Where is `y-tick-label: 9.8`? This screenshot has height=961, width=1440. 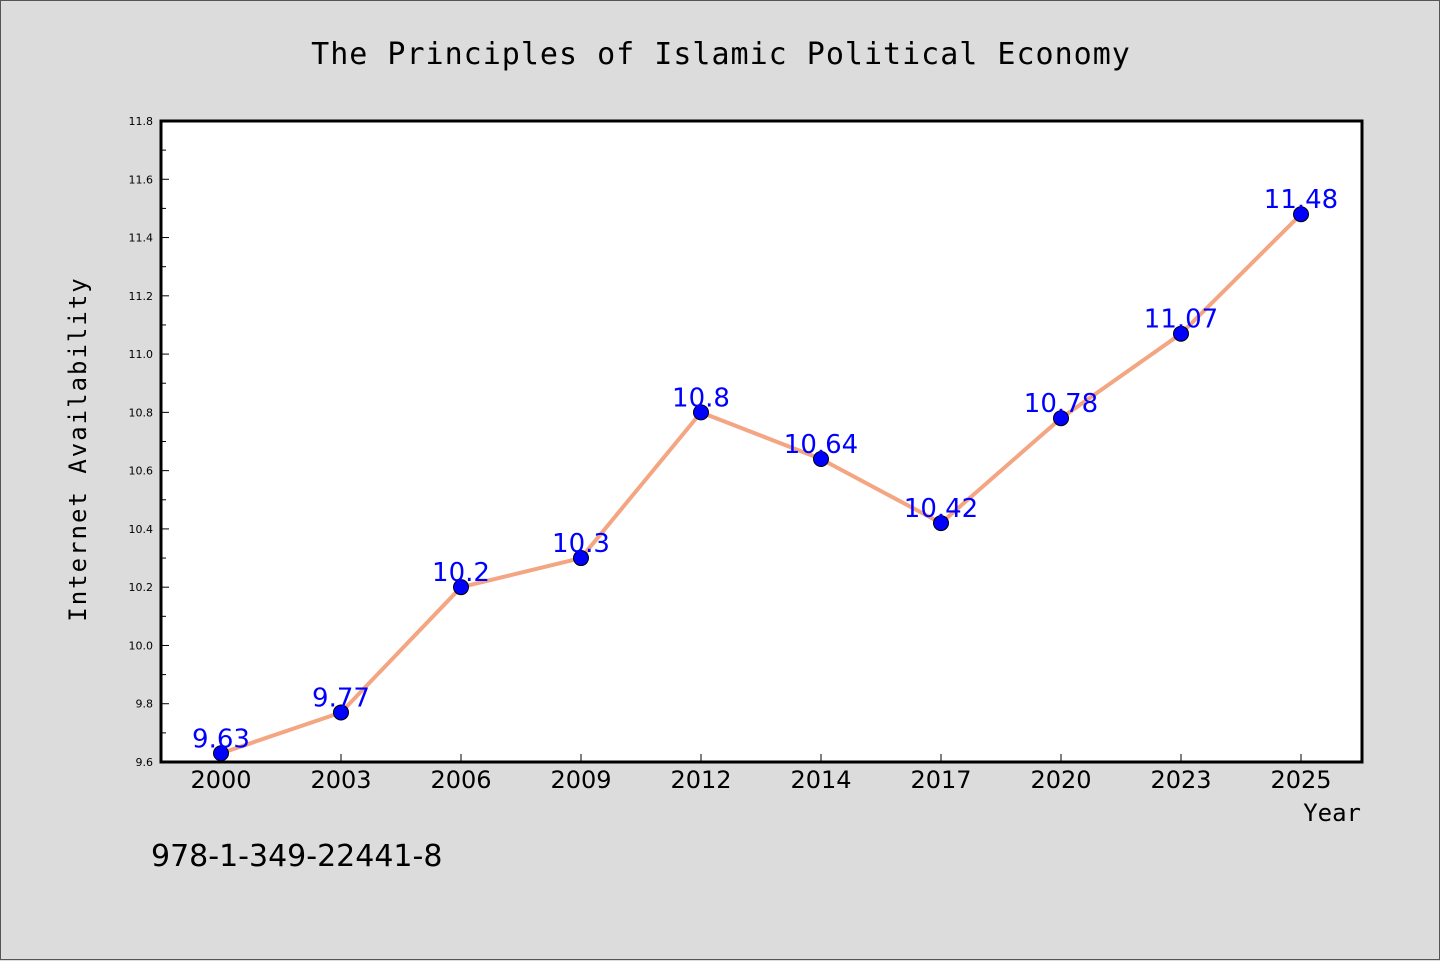
y-tick-label: 9.8 is located at coordinates (145, 704).